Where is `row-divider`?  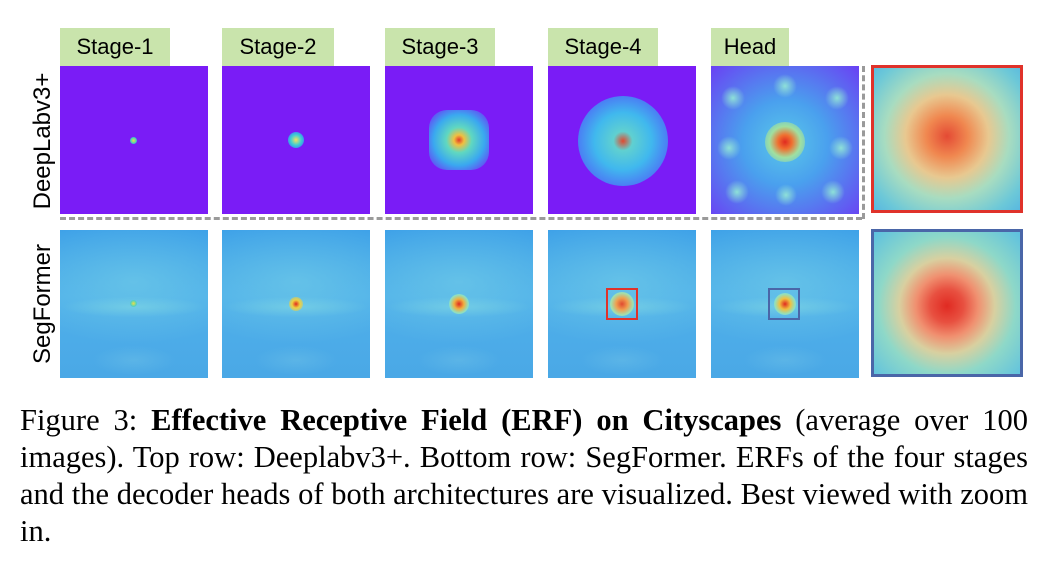
row-divider is located at coordinates (461, 218).